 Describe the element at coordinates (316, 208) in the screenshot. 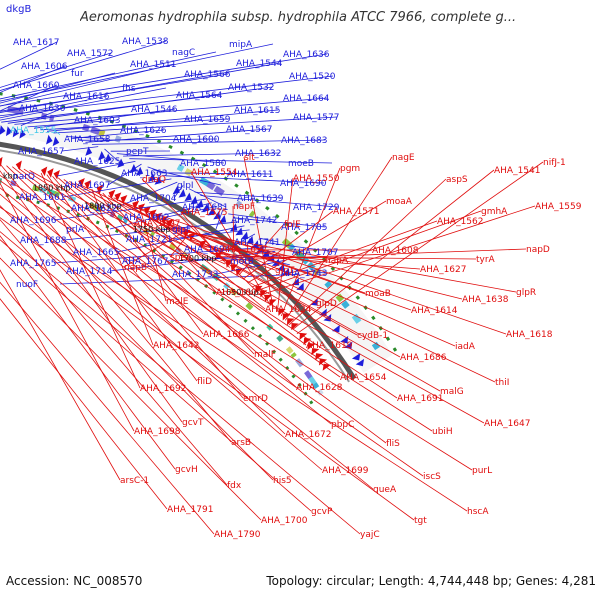

I see `forward-gene-label: AHA_1729` at that location.